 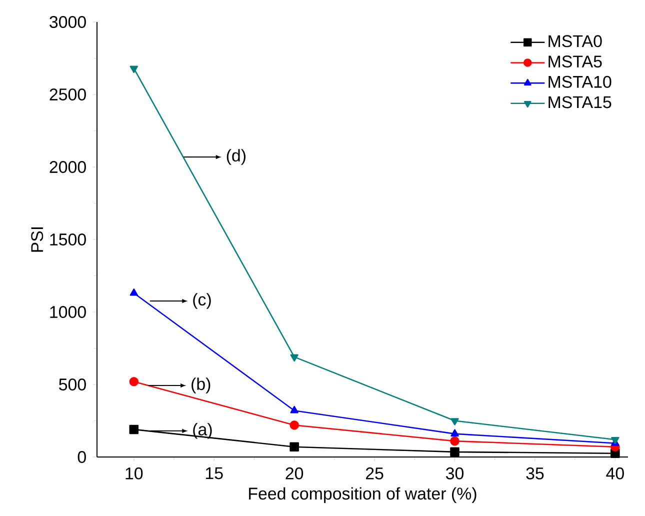 I want to click on y-axis-title: PSI, so click(x=37, y=239).